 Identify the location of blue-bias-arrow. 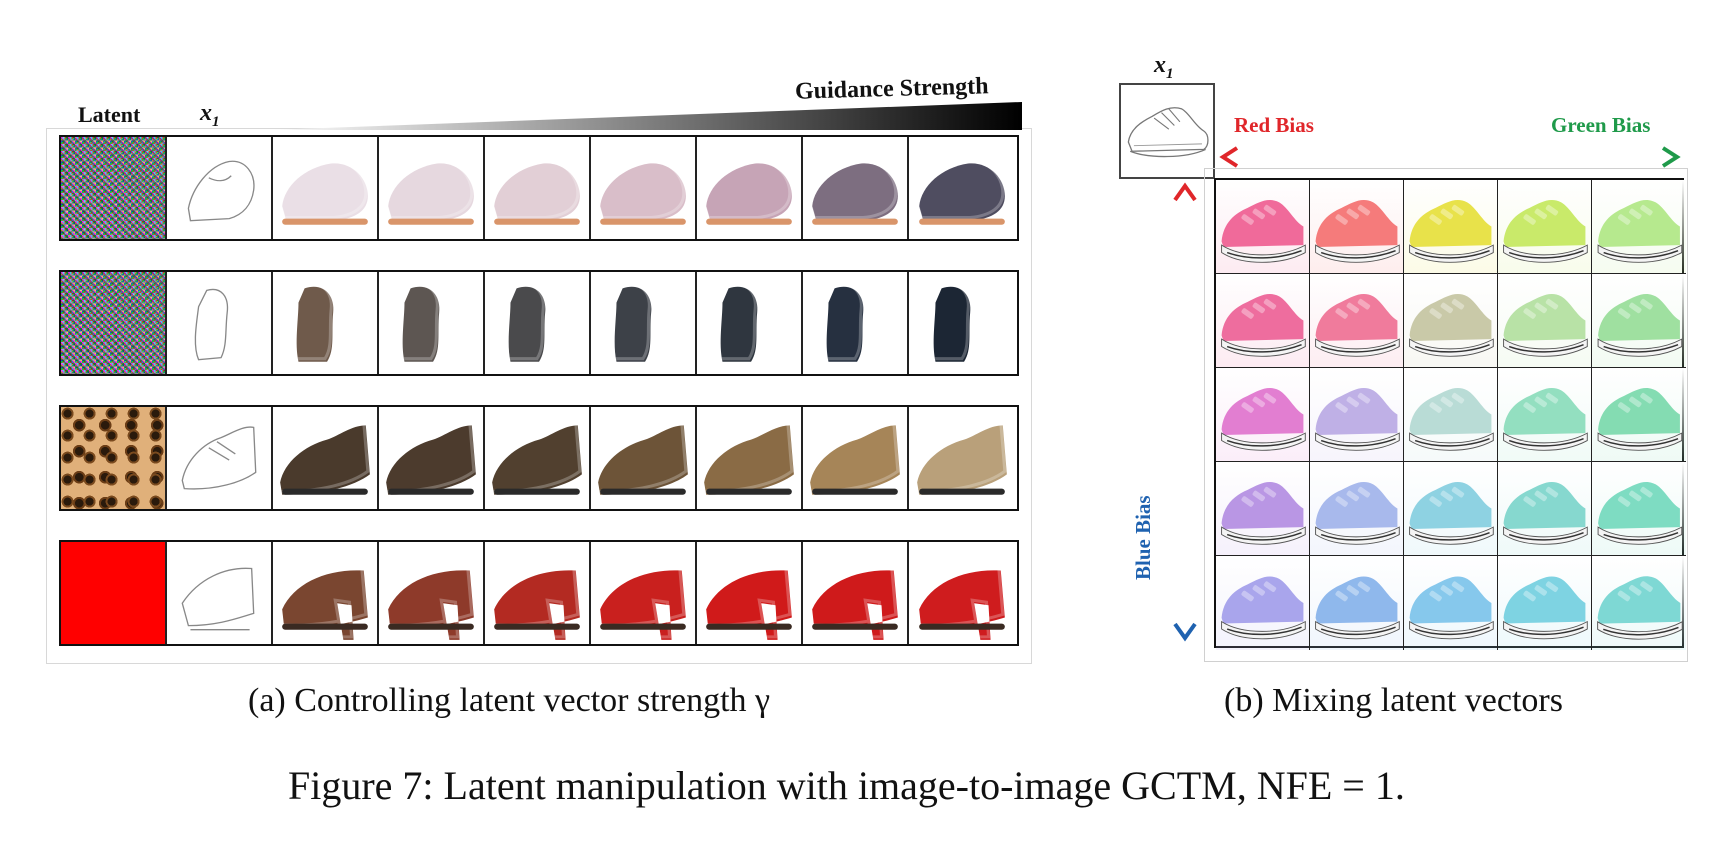
(1185, 412).